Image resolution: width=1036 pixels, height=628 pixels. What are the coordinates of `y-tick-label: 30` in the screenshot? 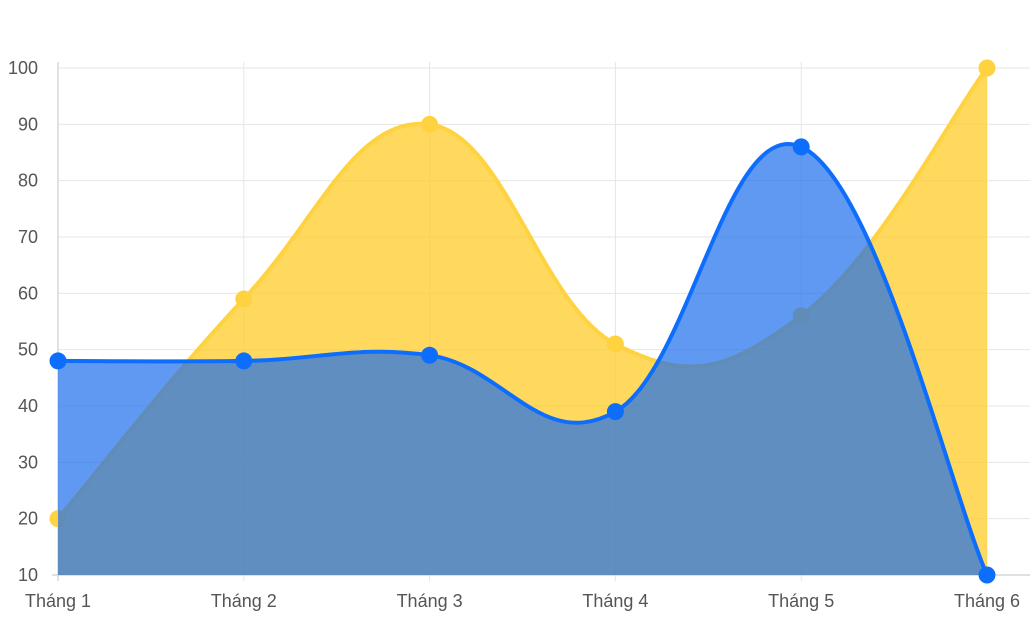 It's located at (28, 462).